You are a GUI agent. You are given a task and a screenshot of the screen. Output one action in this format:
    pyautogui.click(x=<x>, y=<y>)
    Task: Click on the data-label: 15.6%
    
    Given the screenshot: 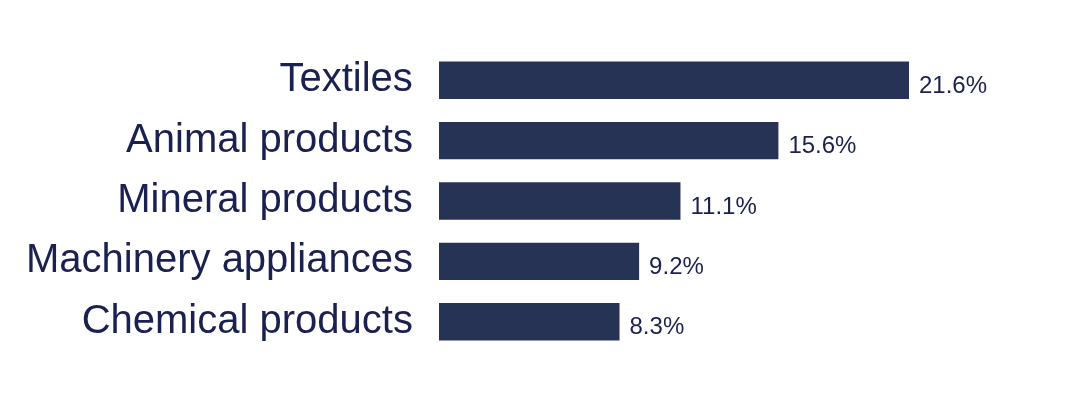 What is the action you would take?
    pyautogui.click(x=822, y=145)
    